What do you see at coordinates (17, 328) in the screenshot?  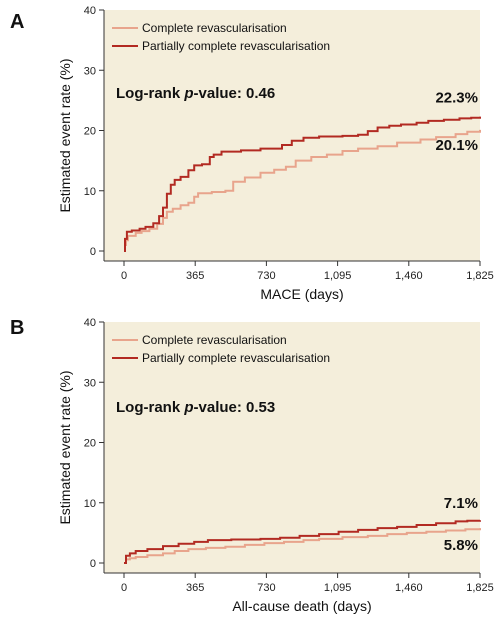 I see `panel-letter: B` at bounding box center [17, 328].